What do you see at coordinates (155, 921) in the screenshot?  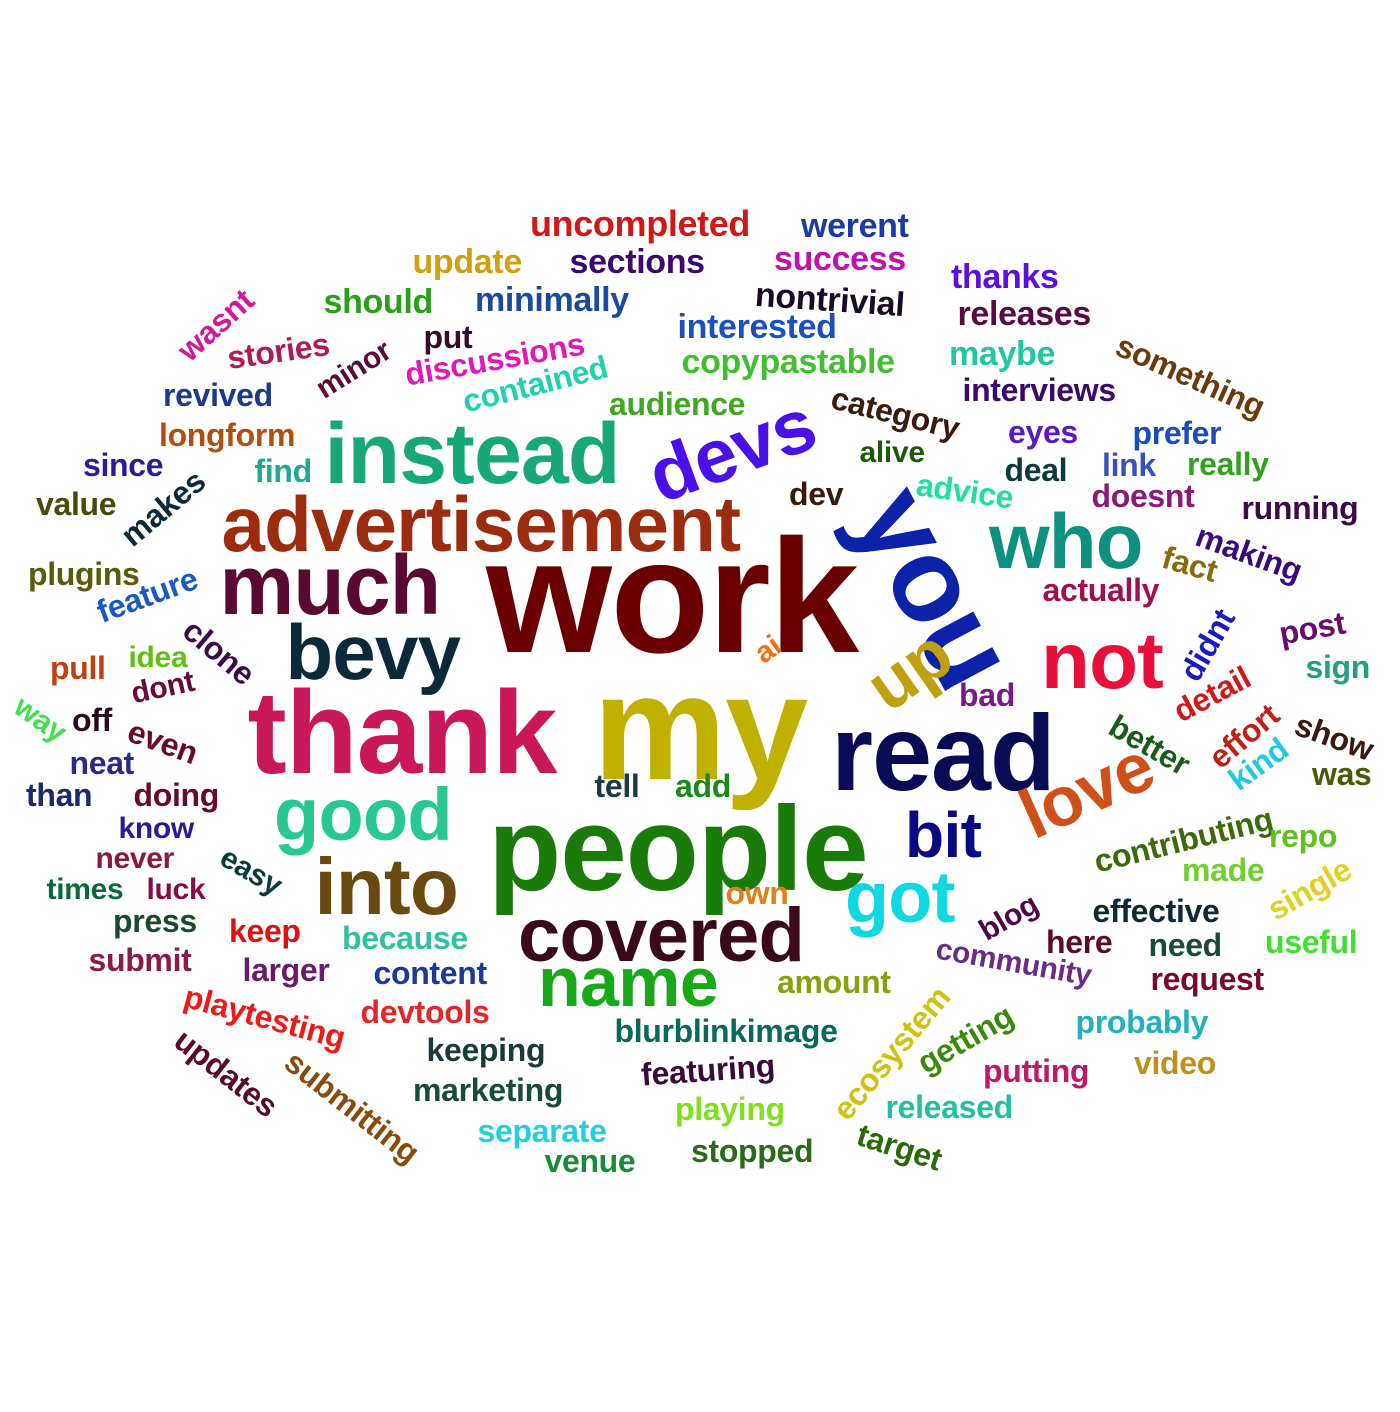 I see `cloud-word: press` at bounding box center [155, 921].